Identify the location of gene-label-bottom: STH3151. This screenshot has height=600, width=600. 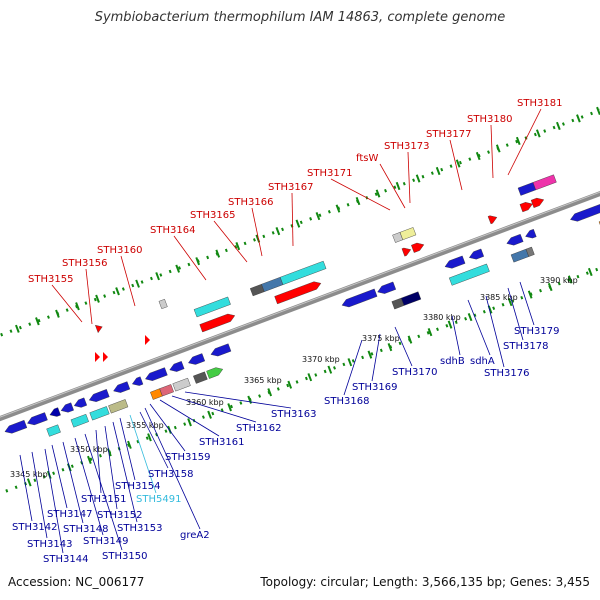
(103, 499).